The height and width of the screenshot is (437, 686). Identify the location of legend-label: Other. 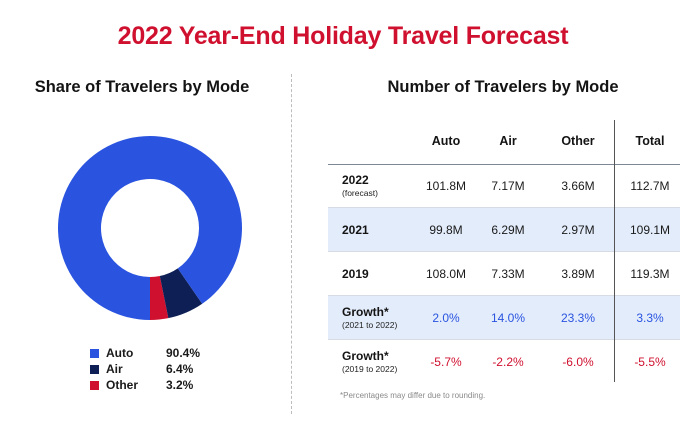
(122, 385).